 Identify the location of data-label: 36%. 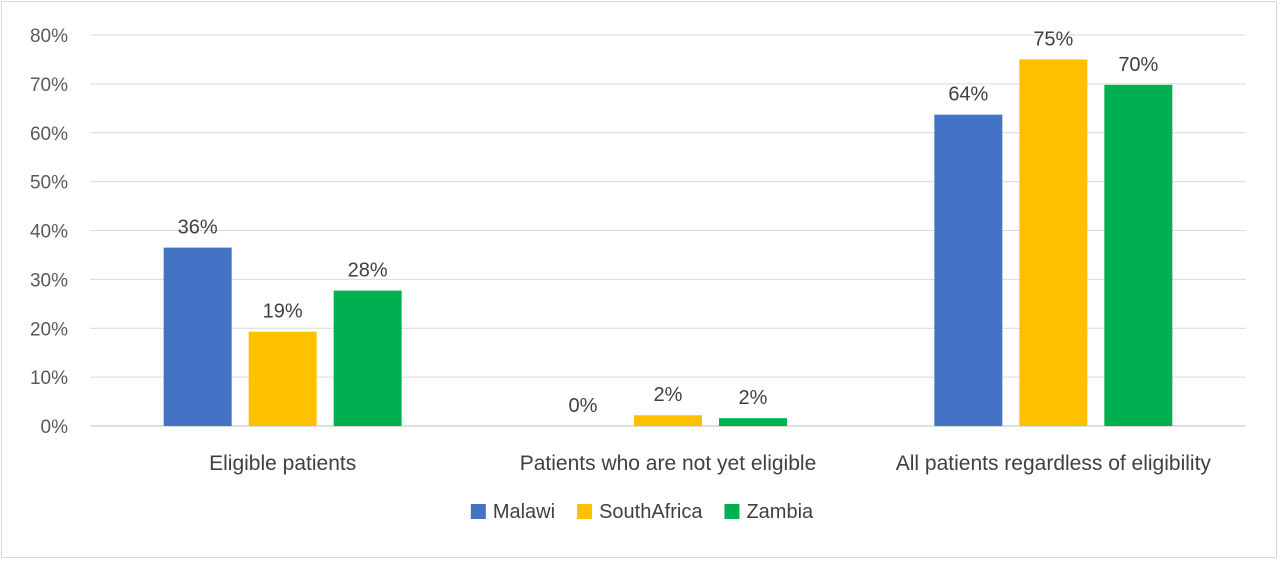
(198, 228).